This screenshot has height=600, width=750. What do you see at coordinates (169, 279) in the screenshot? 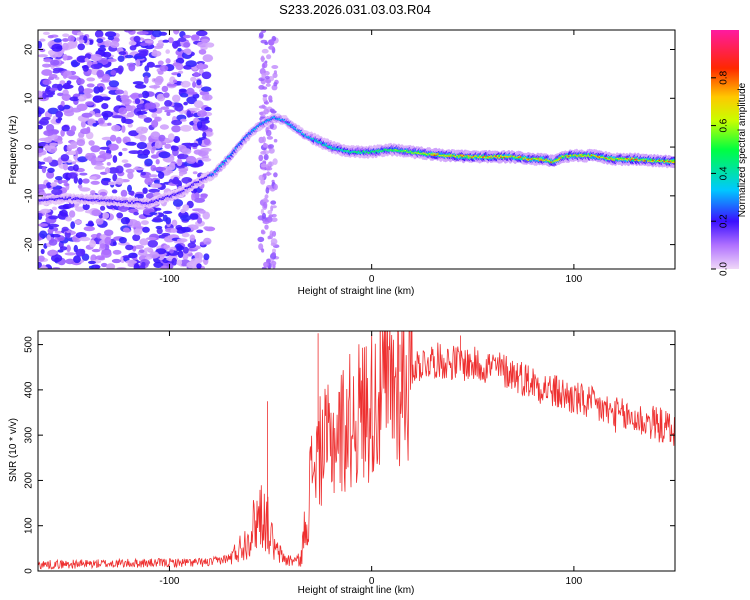
I see `spectrogram-x-tick-label: -100` at bounding box center [169, 279].